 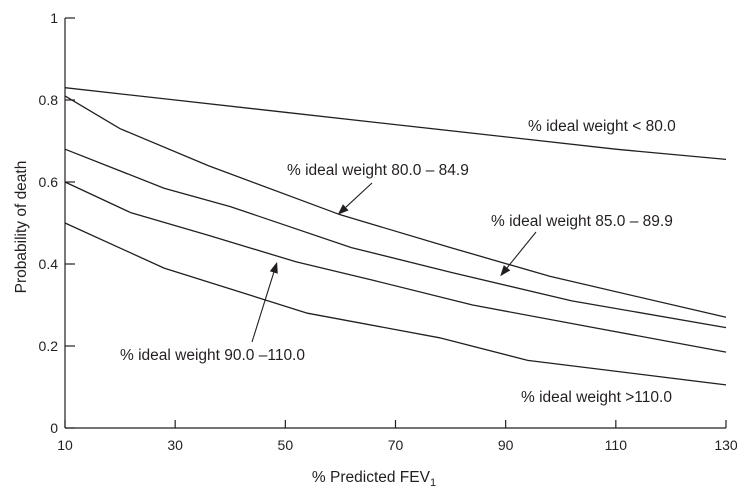 What do you see at coordinates (49, 346) in the screenshot?
I see `y-tick-label: 0.2` at bounding box center [49, 346].